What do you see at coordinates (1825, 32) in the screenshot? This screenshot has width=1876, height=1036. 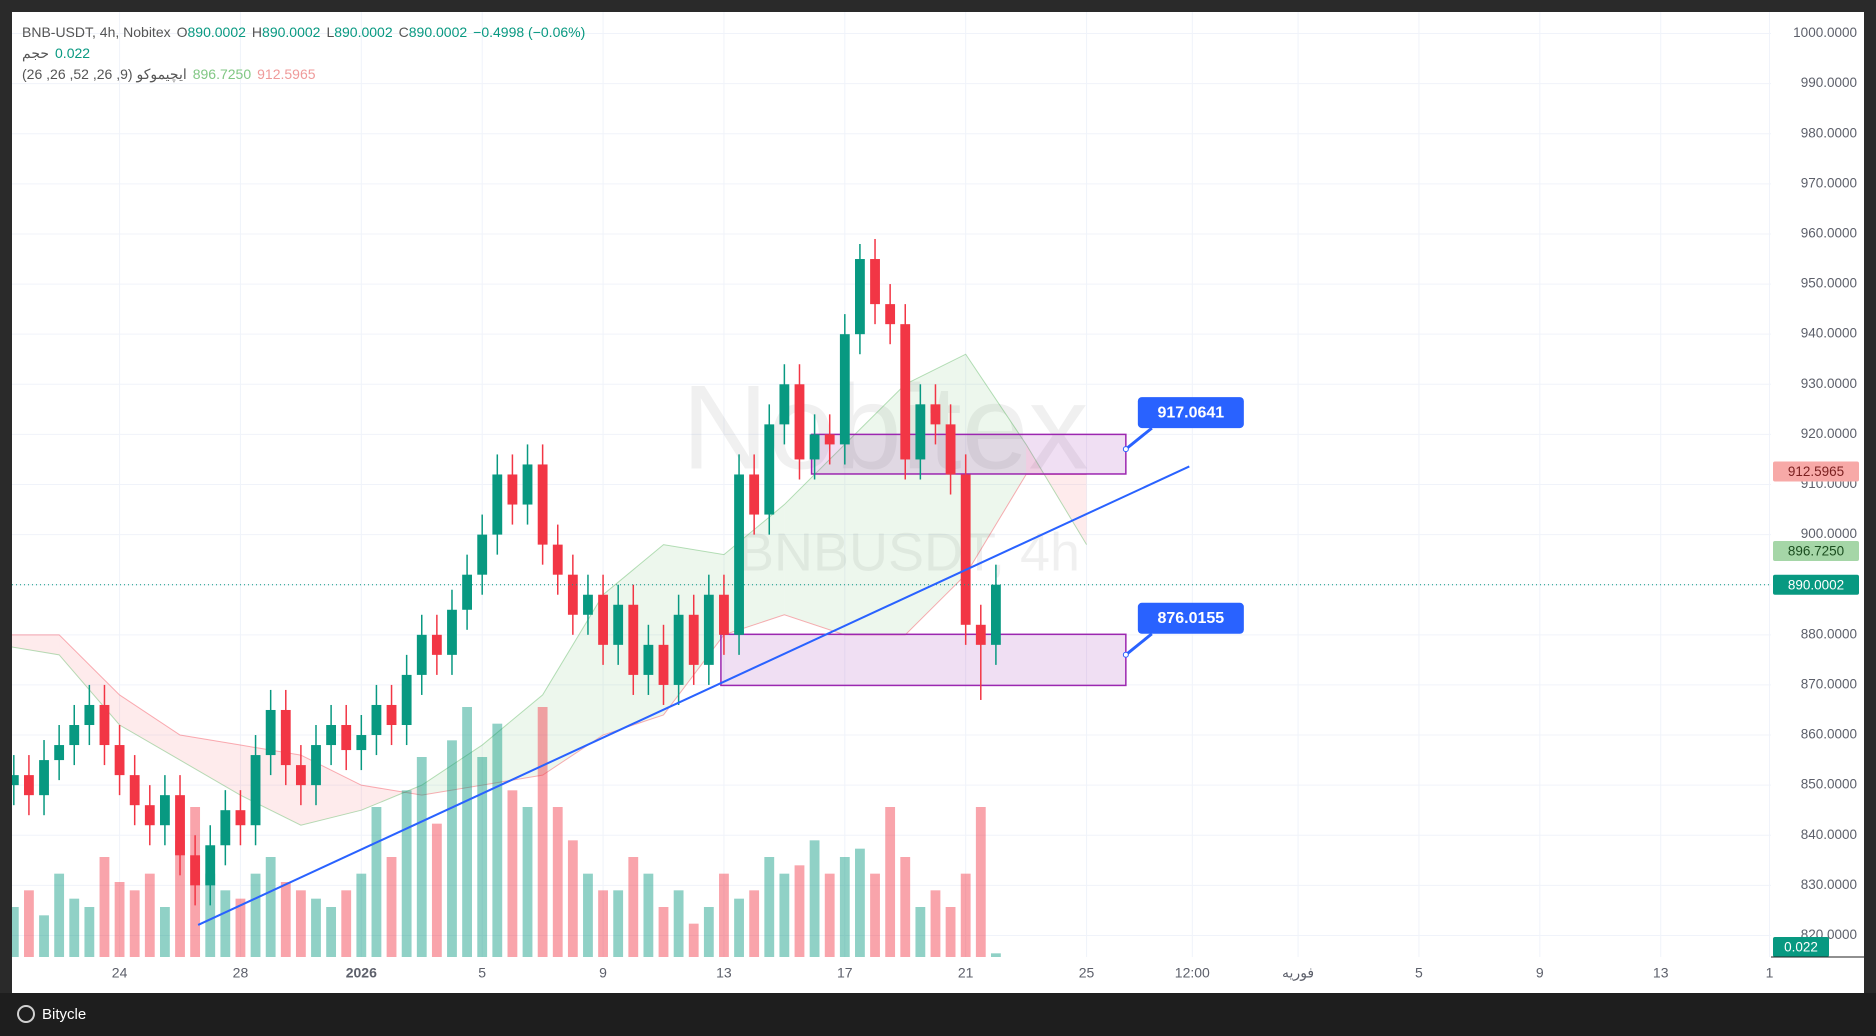 I see `y-tick-label: 1000.0000` at bounding box center [1825, 32].